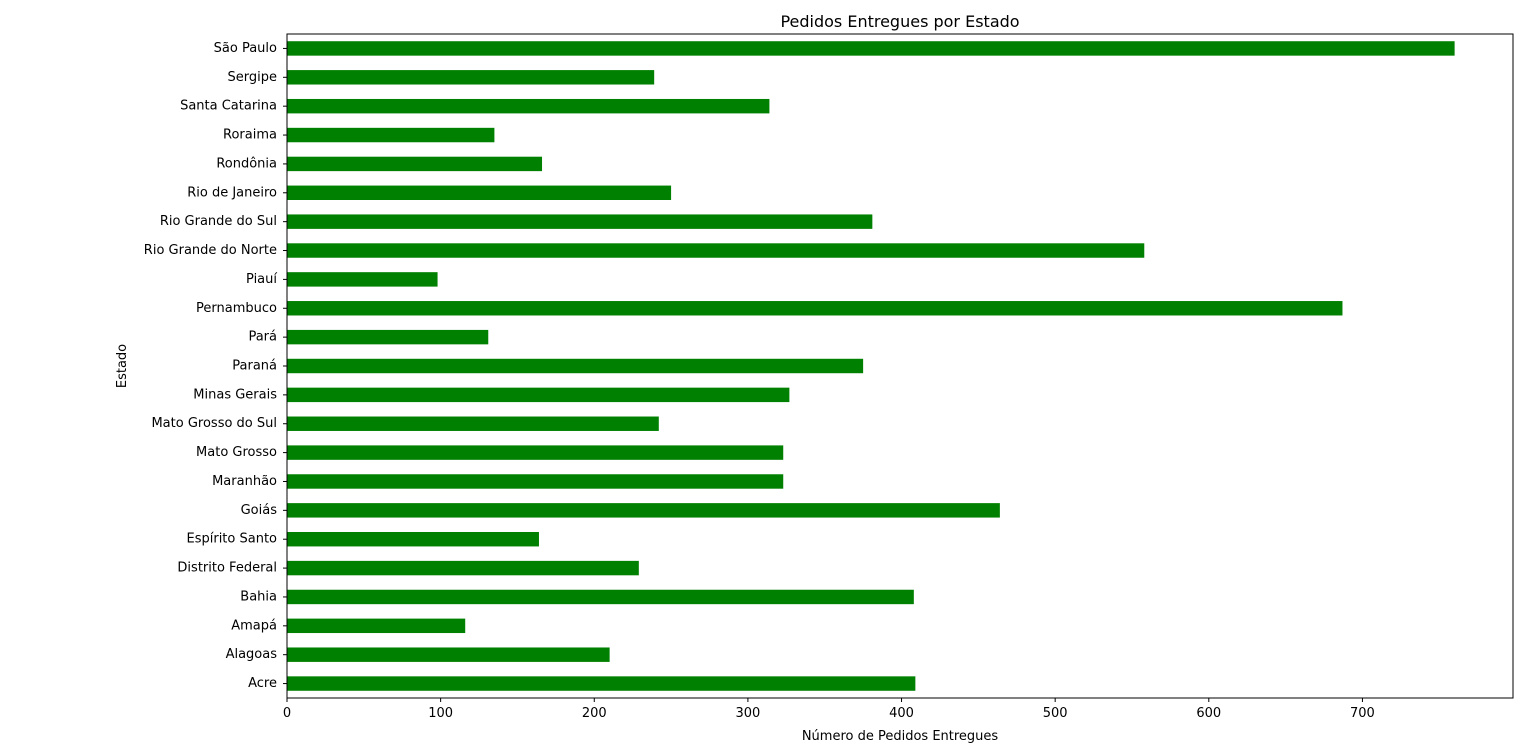 The image size is (1536, 754). Describe the element at coordinates (232, 539) in the screenshot. I see `y-tick-label-espirito-santo: Espírito Santo` at that location.